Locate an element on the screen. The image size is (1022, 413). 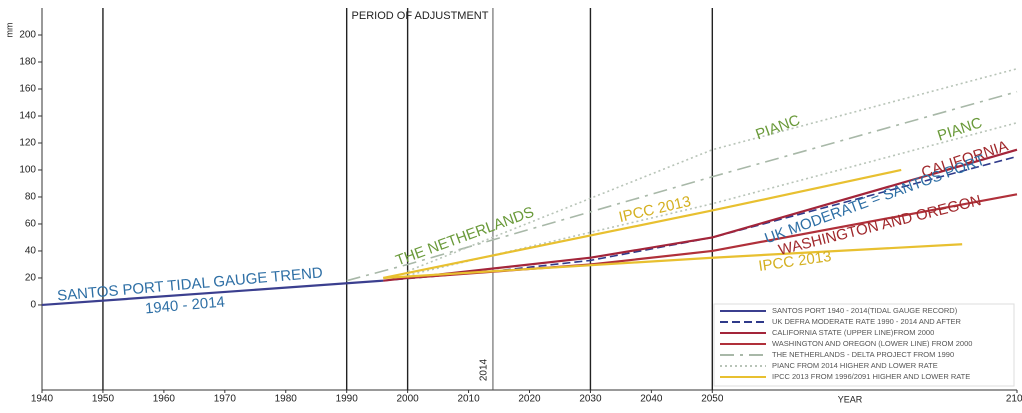
y-axis-label: mm is located at coordinates (9, 30).